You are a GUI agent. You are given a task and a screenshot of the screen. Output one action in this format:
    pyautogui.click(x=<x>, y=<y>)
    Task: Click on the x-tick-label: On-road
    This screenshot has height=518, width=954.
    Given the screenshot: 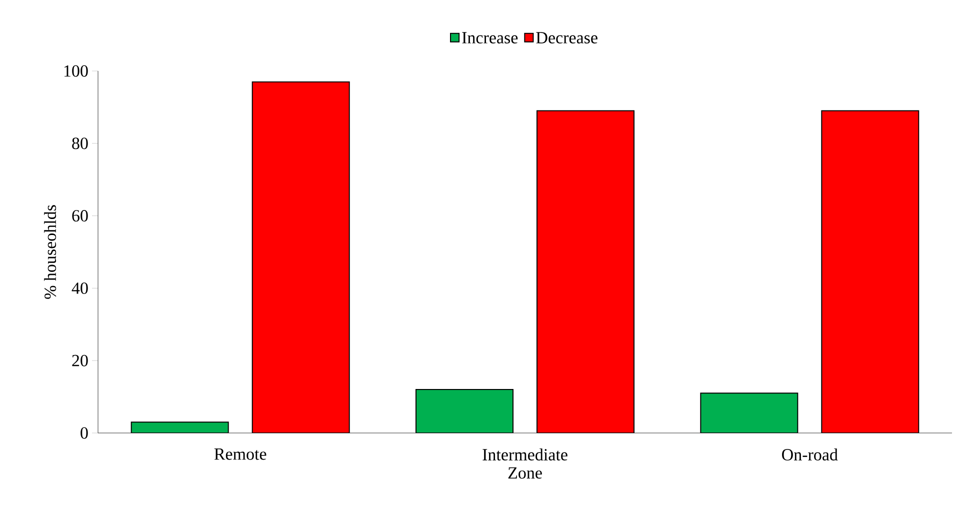 What is the action you would take?
    pyautogui.click(x=810, y=454)
    